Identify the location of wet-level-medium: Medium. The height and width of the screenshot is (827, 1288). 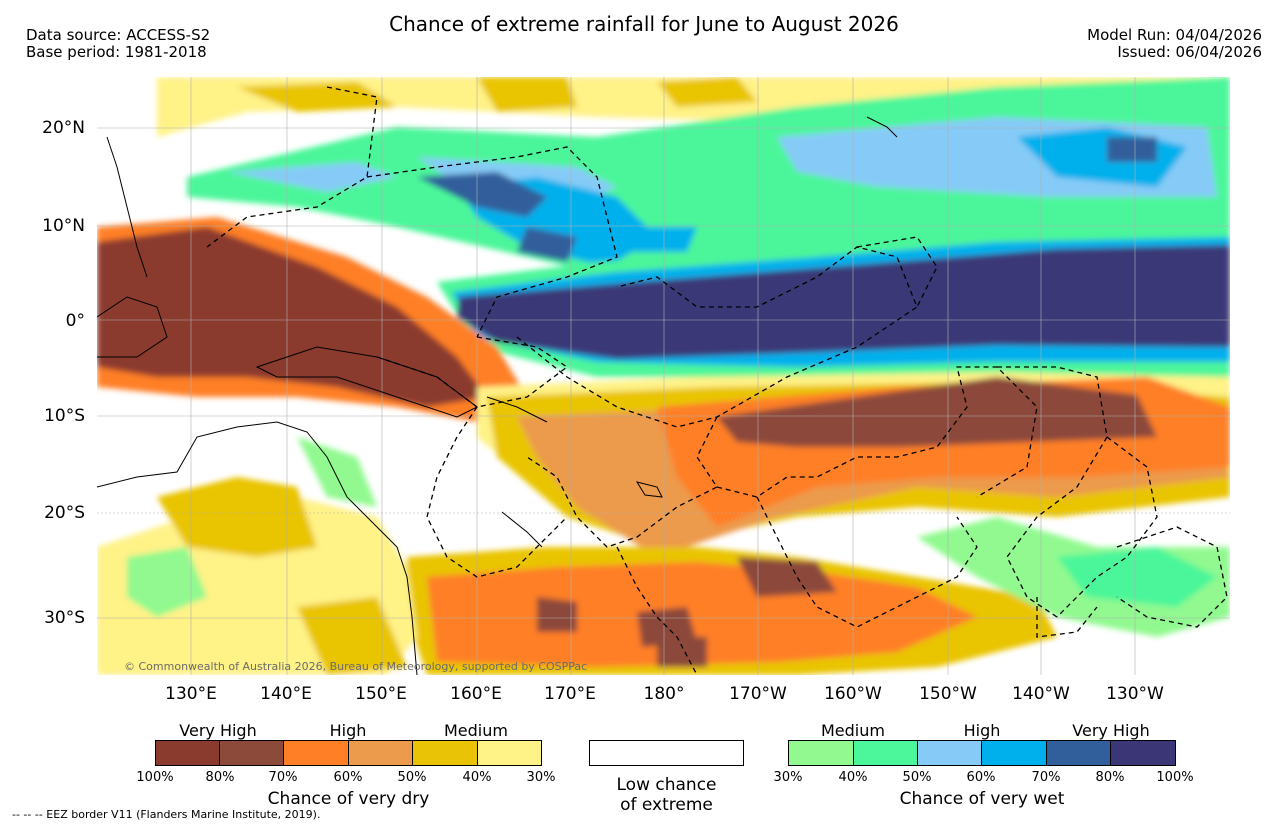
(853, 730).